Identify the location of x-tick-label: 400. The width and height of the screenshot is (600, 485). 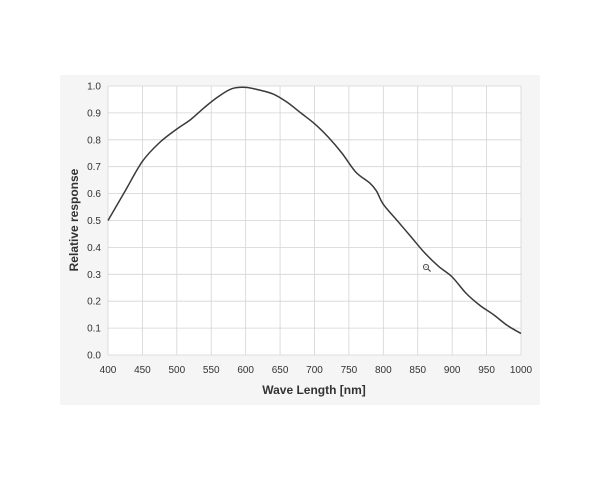
(108, 370).